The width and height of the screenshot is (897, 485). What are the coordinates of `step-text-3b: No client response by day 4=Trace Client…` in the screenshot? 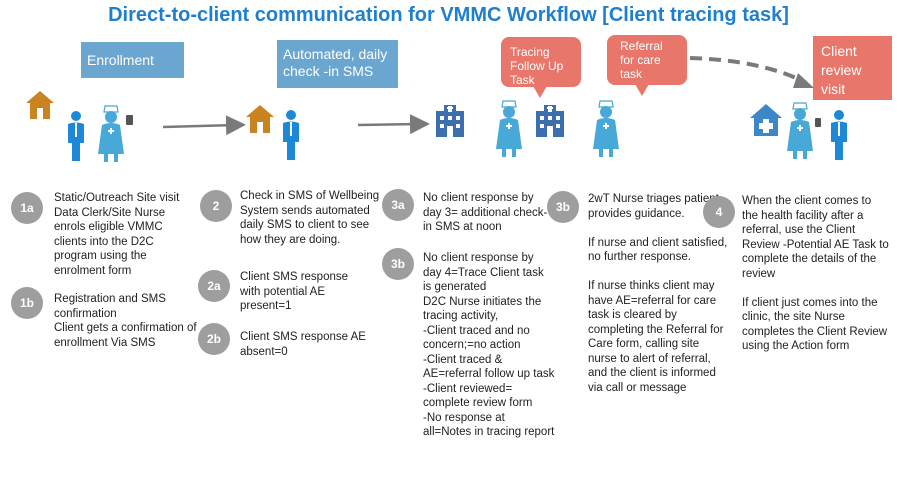 It's located at (489, 345).